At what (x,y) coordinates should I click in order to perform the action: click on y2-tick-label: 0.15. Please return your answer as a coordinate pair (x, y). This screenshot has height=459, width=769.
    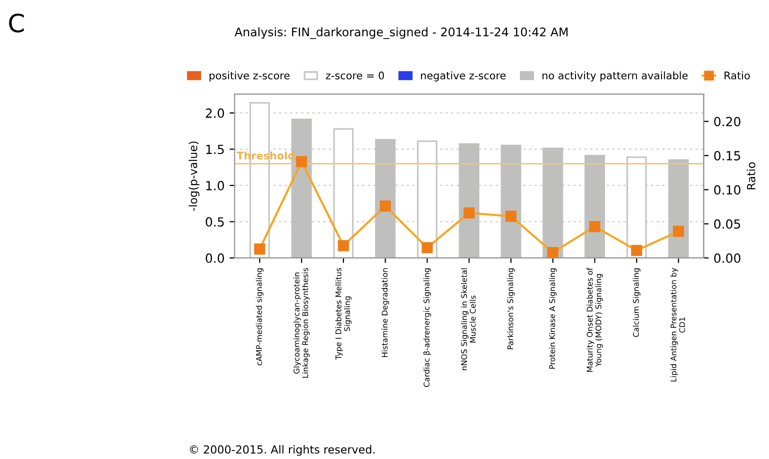
    Looking at the image, I should click on (727, 155).